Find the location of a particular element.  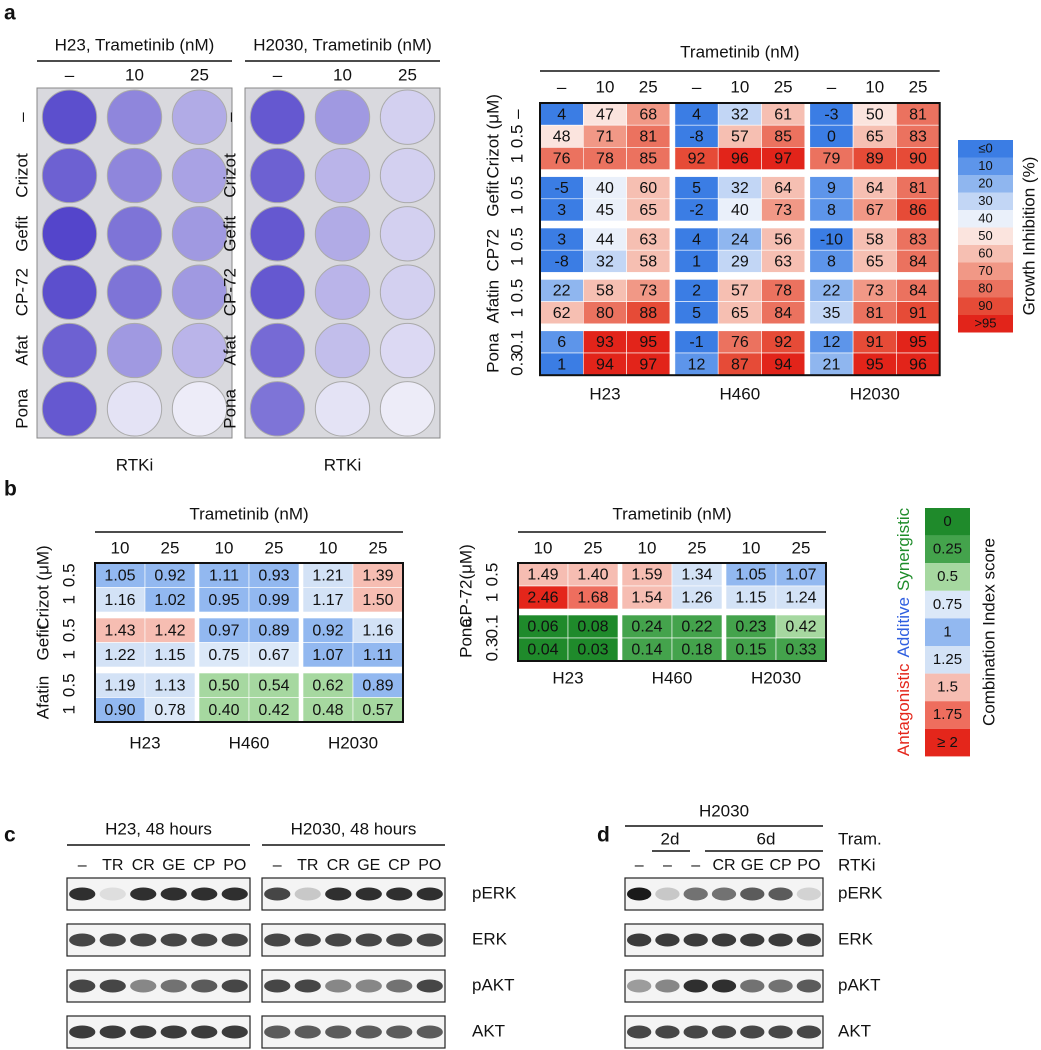

cell-value: 0.18 is located at coordinates (696, 650).